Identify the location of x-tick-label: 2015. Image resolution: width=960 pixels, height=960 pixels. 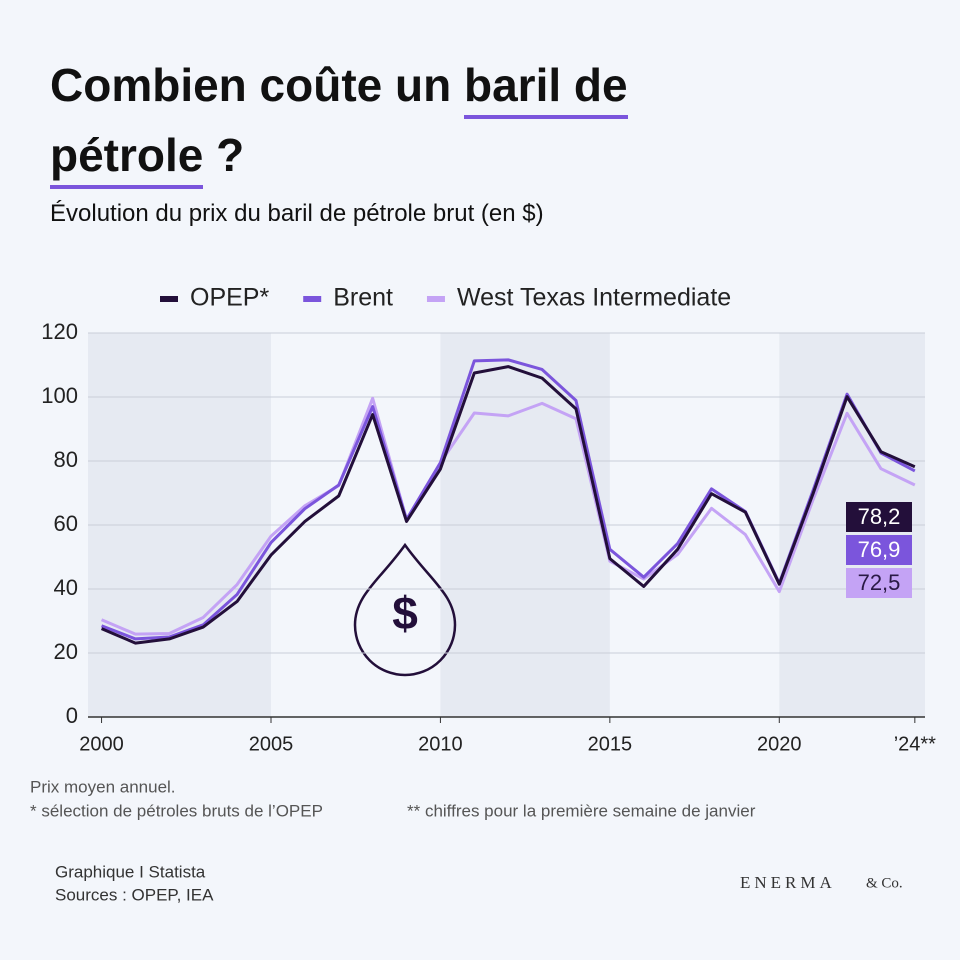
(610, 744).